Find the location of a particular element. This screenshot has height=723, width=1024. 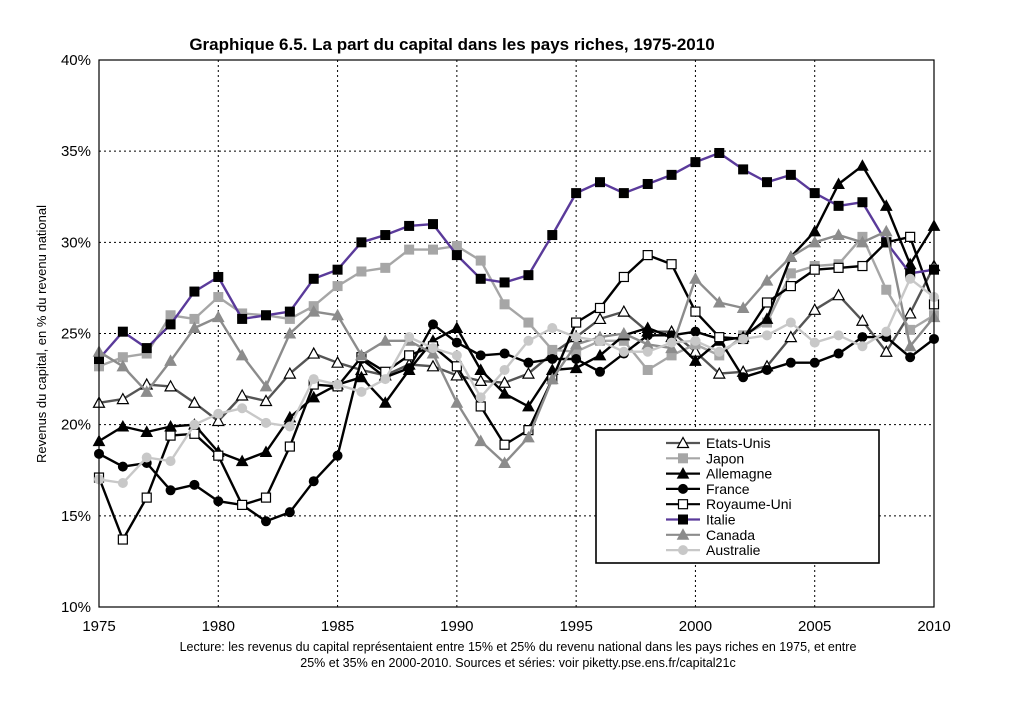

legend-item: Etats-Unis is located at coordinates (718, 443).